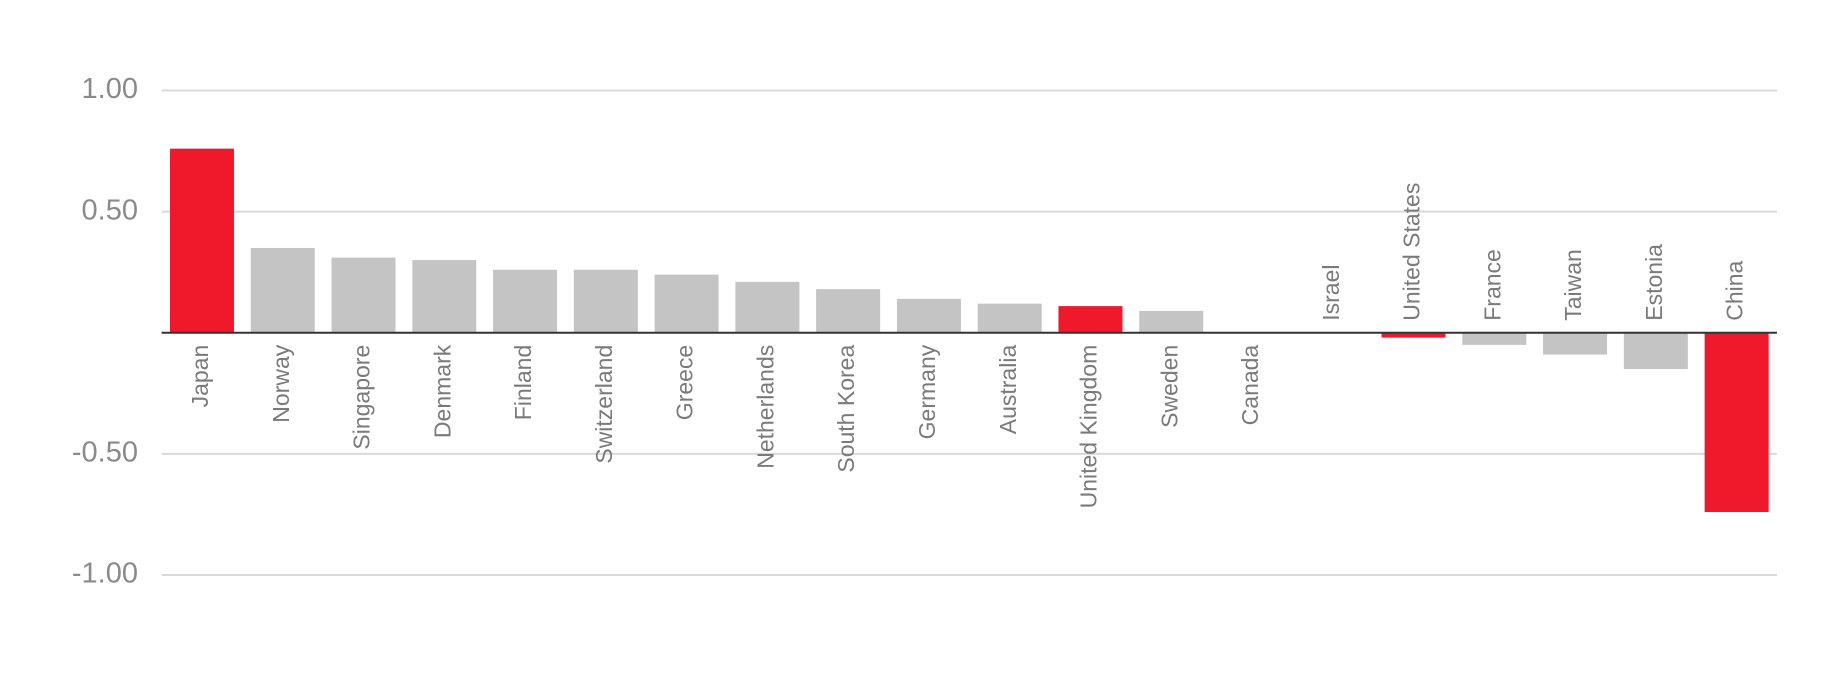  I want to click on y-tick-label: -1.00, so click(105, 574).